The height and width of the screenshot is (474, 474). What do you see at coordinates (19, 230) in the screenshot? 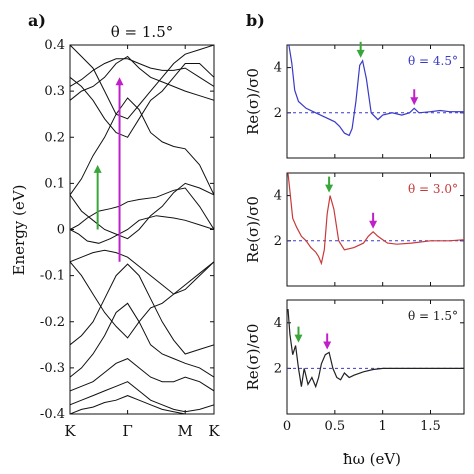
I see `panel-a-ylabel: Energy (eV)` at bounding box center [19, 230].